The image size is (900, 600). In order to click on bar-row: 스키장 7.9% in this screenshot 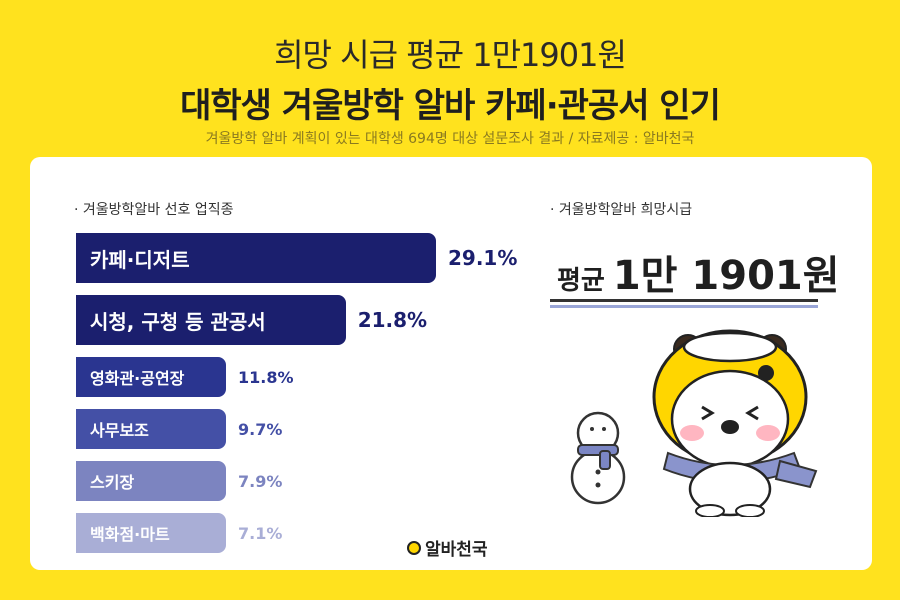, I will do `click(179, 481)`.